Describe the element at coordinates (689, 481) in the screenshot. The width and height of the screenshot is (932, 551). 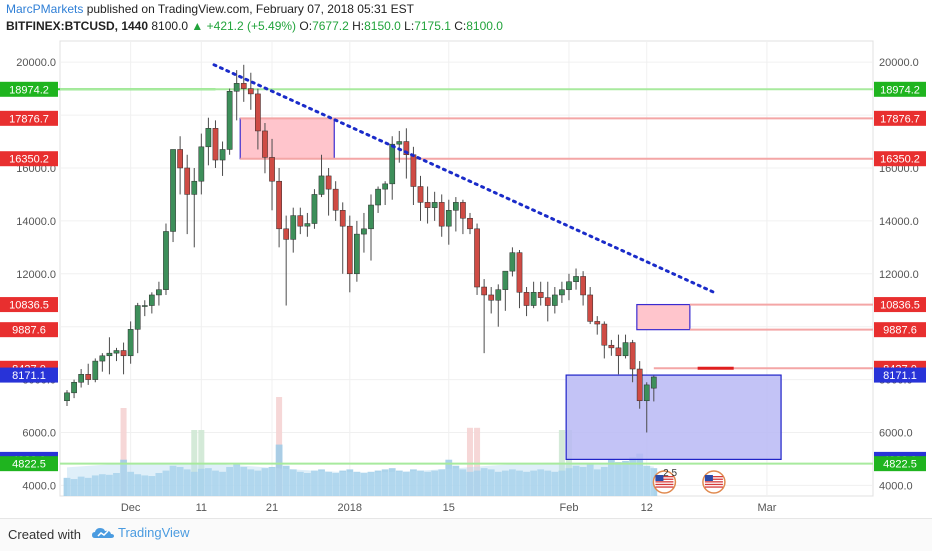
I see `event-icons: 2 5` at that location.